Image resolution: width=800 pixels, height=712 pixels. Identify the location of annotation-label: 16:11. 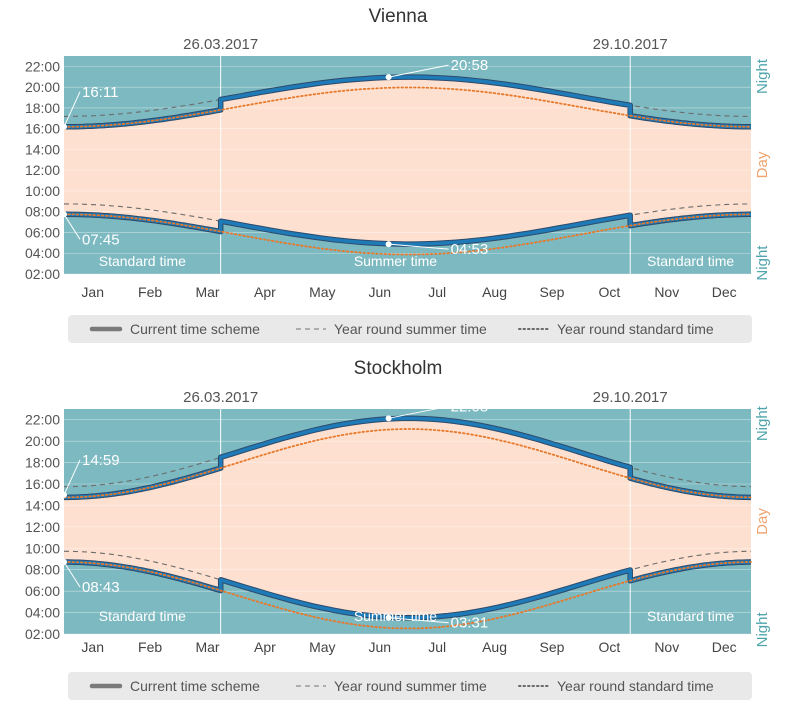
(100, 92).